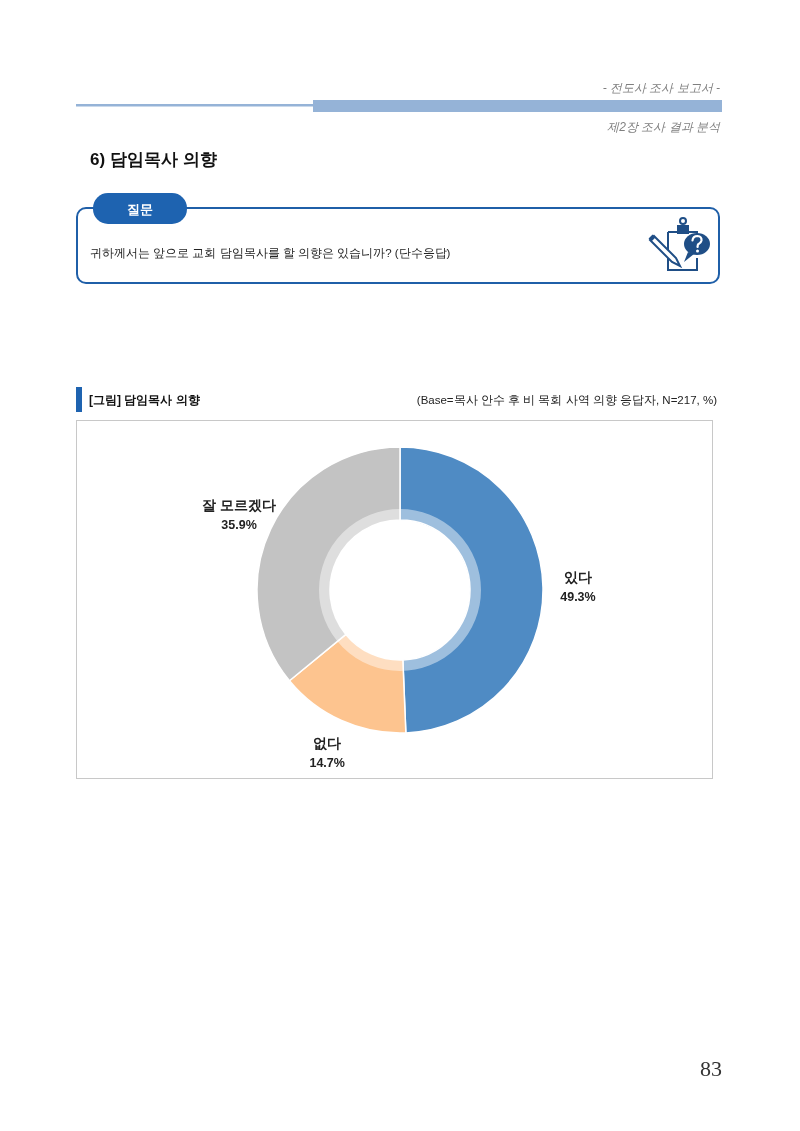 Image resolution: width=800 pixels, height=1131 pixels. I want to click on text: 제2장 조사 결과 분석, so click(664, 127).